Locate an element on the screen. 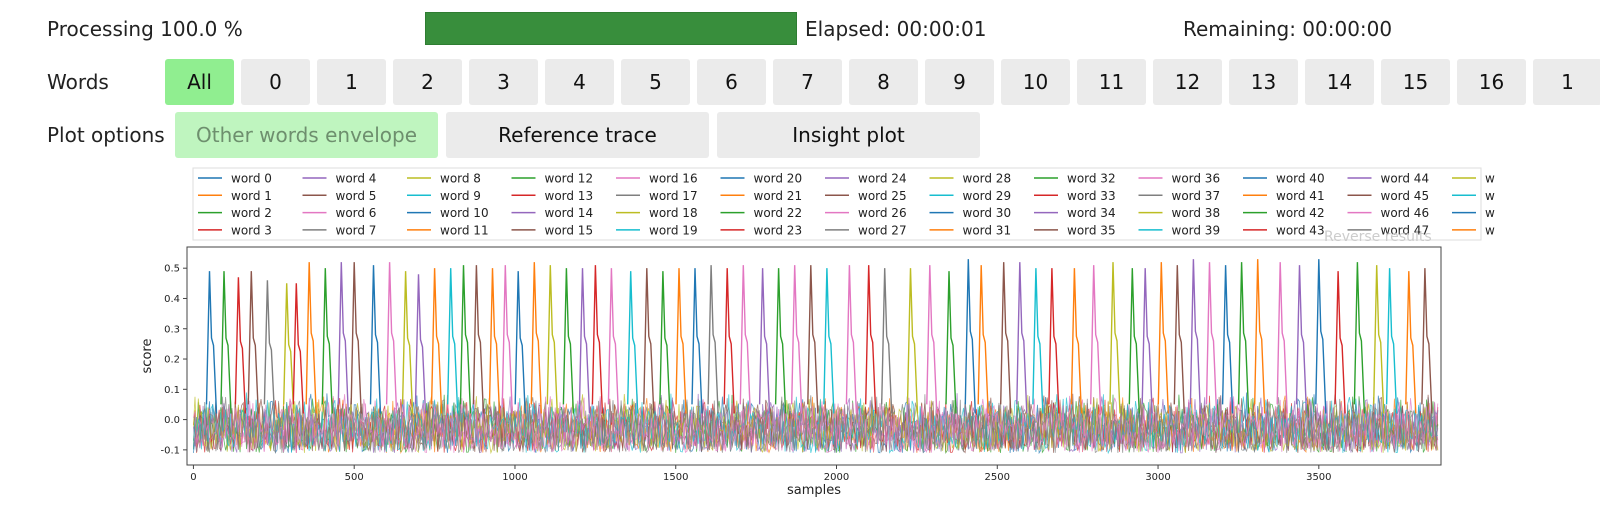 The width and height of the screenshot is (1600, 513). legend-entry: word 46 is located at coordinates (1405, 213).